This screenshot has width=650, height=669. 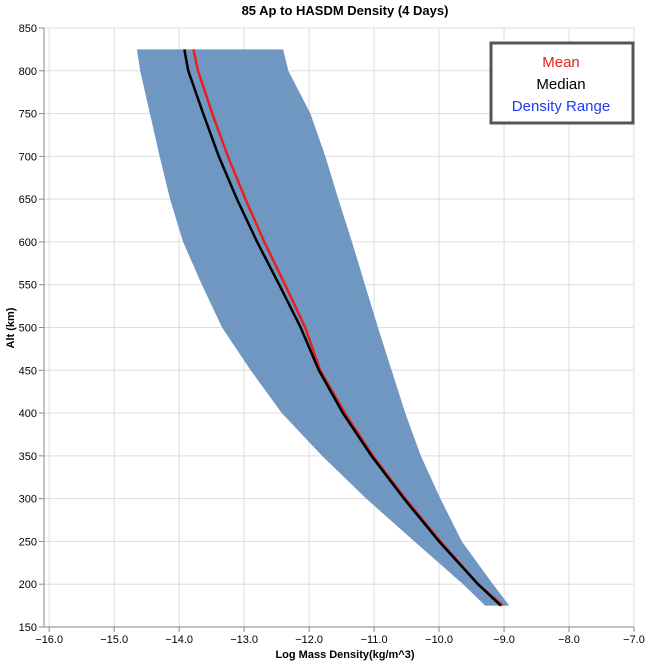 What do you see at coordinates (561, 62) in the screenshot?
I see `legend-entry: Mean` at bounding box center [561, 62].